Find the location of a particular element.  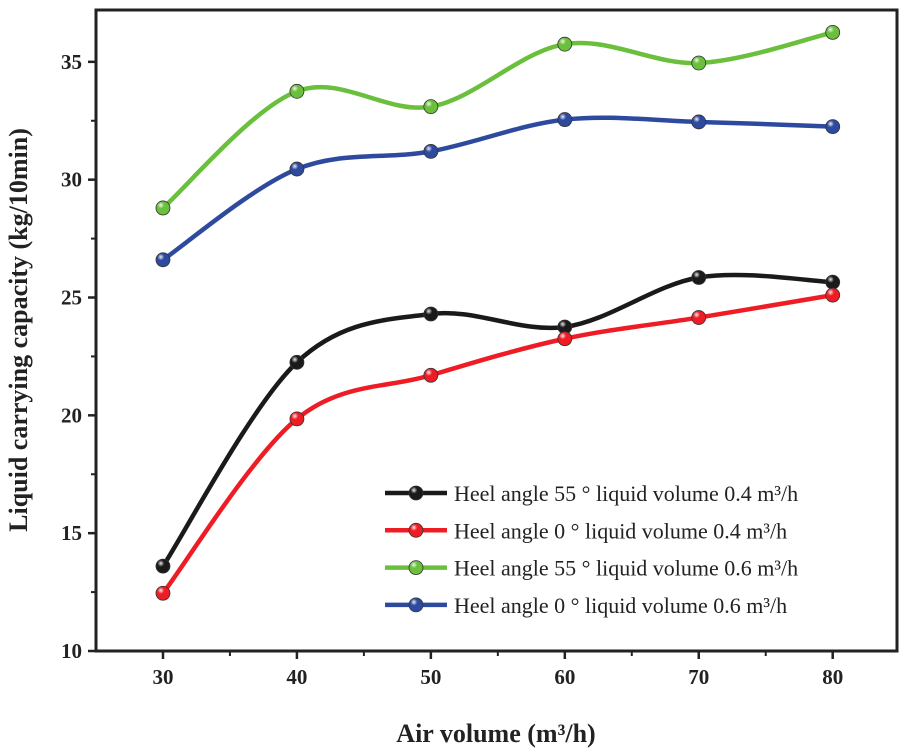

x-tick-label: 30 is located at coordinates (162, 677).